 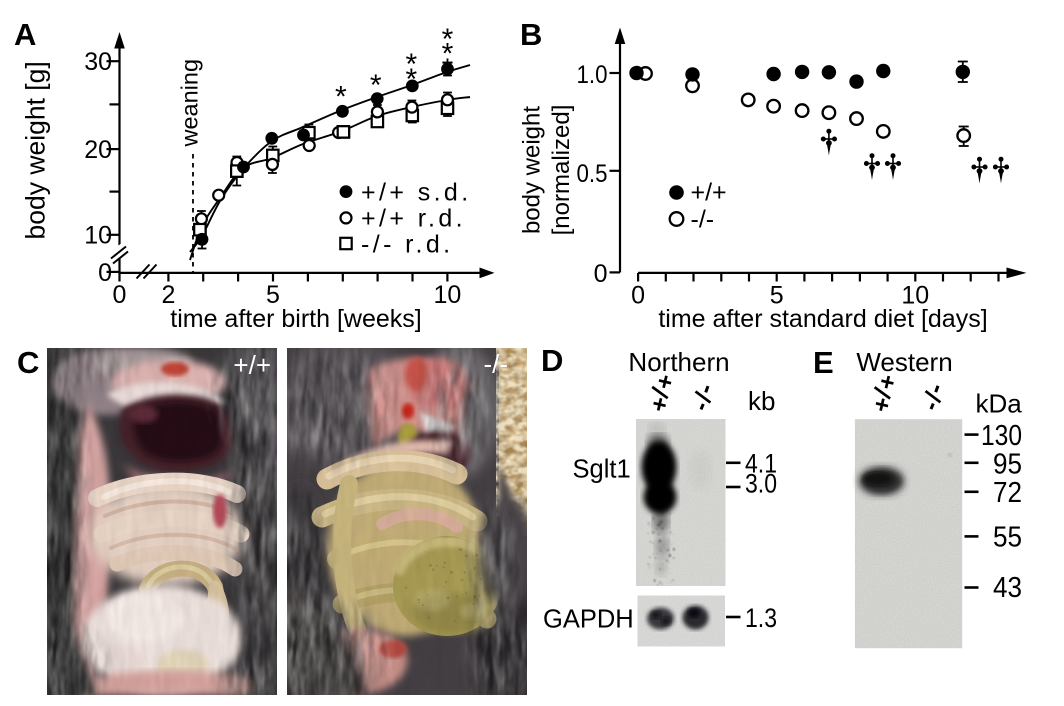 What do you see at coordinates (592, 174) in the screenshot?
I see `svg-text: 0.5` at bounding box center [592, 174].